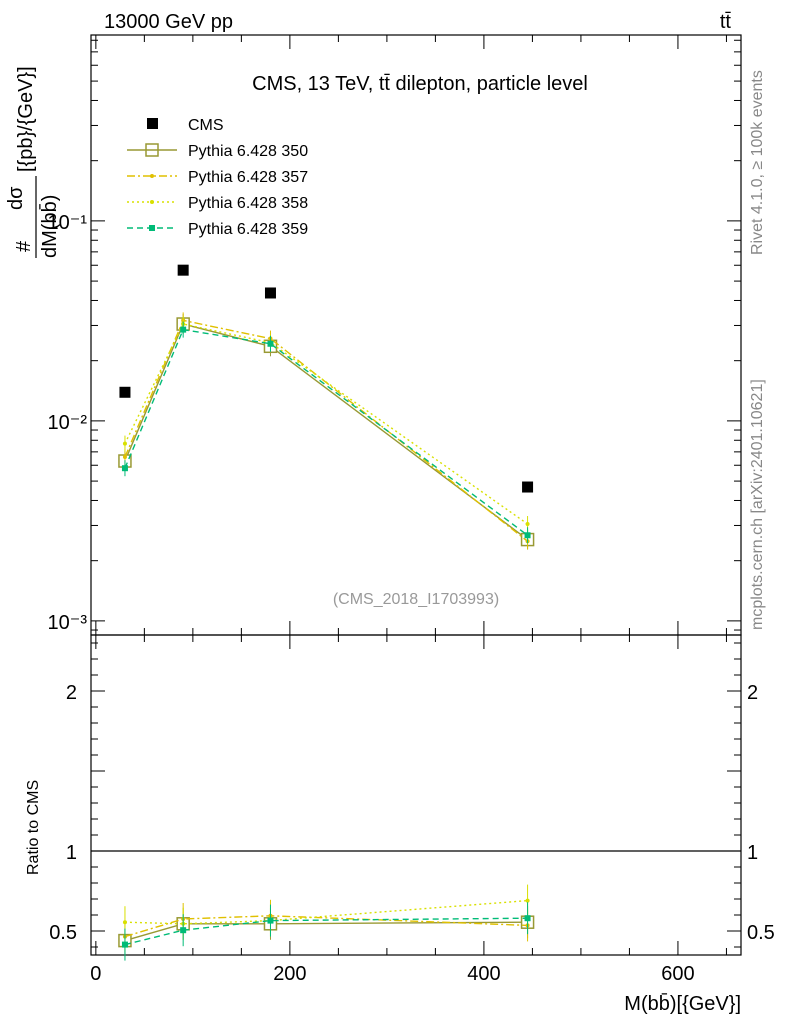 Image resolution: width=786 pixels, height=1024 pixels. I want to click on legend-label-359: Pythia 6.428 359, so click(248, 229).